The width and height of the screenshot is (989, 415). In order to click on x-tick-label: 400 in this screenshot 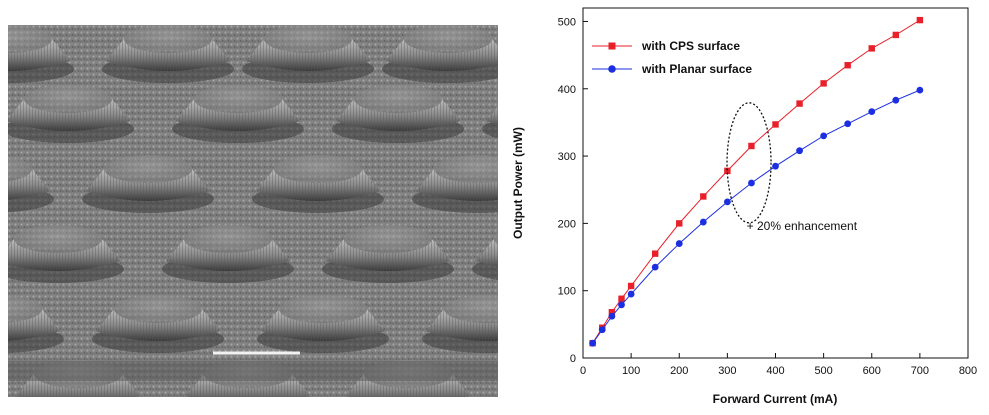, I will do `click(775, 371)`.